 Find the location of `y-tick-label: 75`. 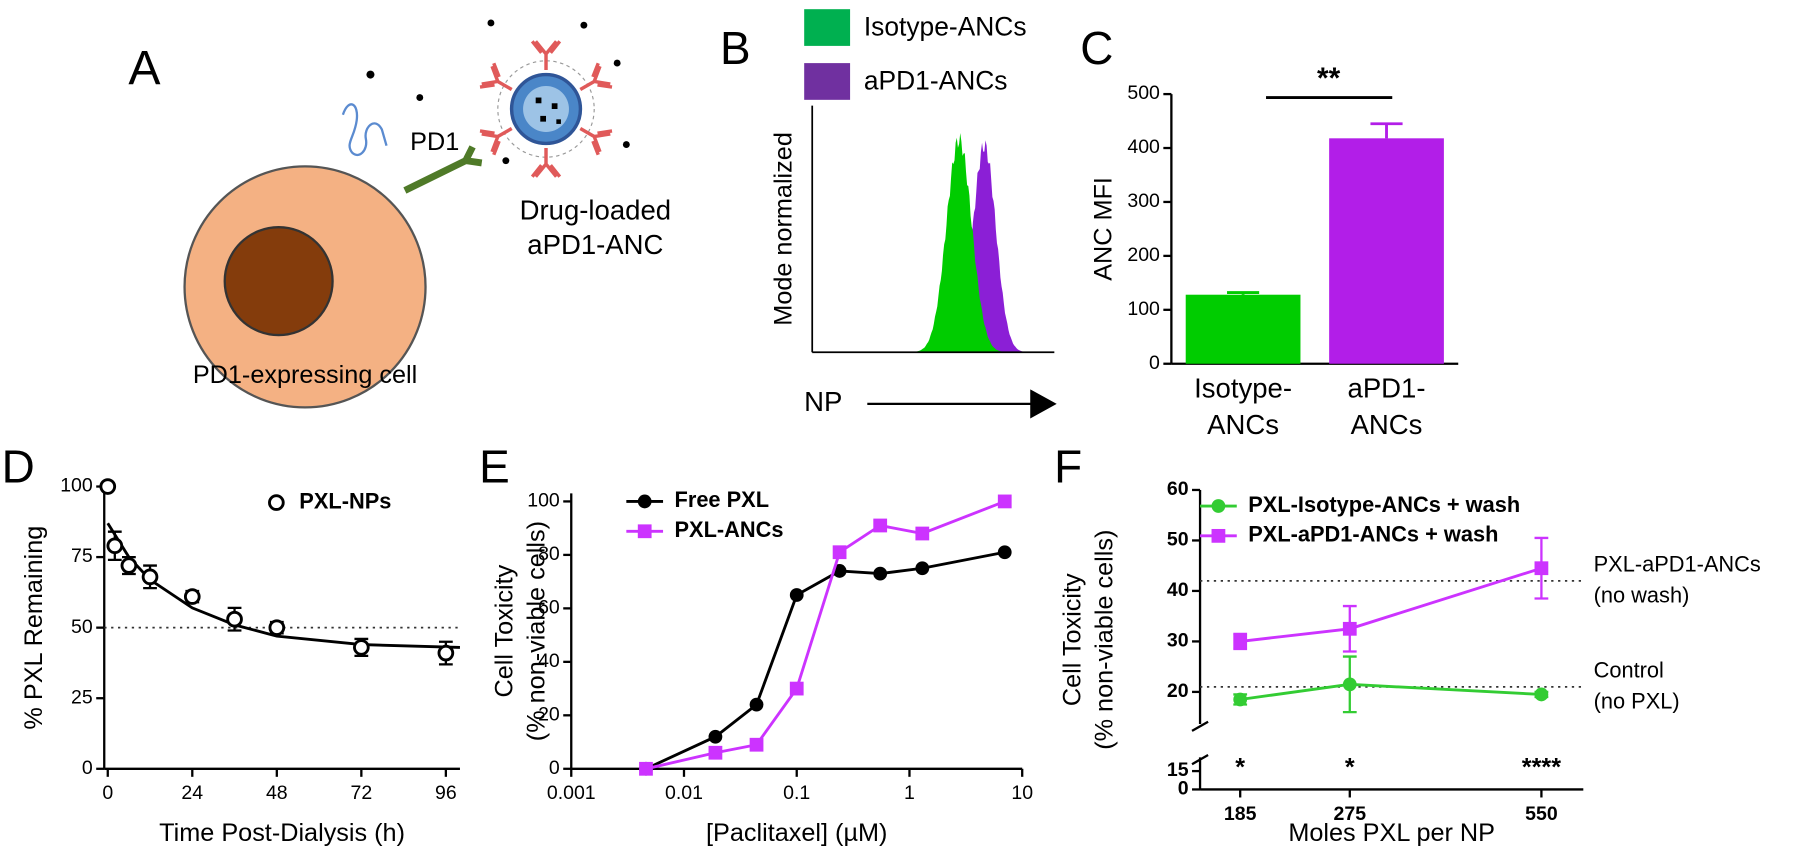

y-tick-label: 75 is located at coordinates (82, 556).